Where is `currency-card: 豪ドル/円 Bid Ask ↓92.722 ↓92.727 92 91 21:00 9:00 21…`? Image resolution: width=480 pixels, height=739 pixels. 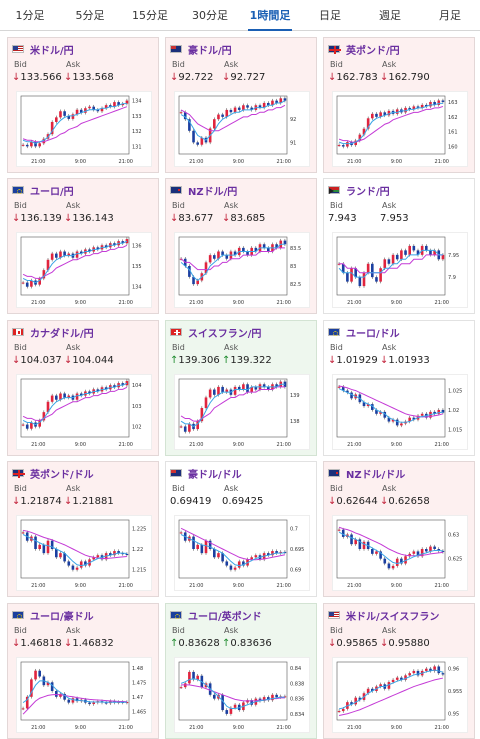 currency-card: 豪ドル/円 Bid Ask ↓92.722 ↓92.727 92 91 21:00 9:00 21… is located at coordinates (241, 105).